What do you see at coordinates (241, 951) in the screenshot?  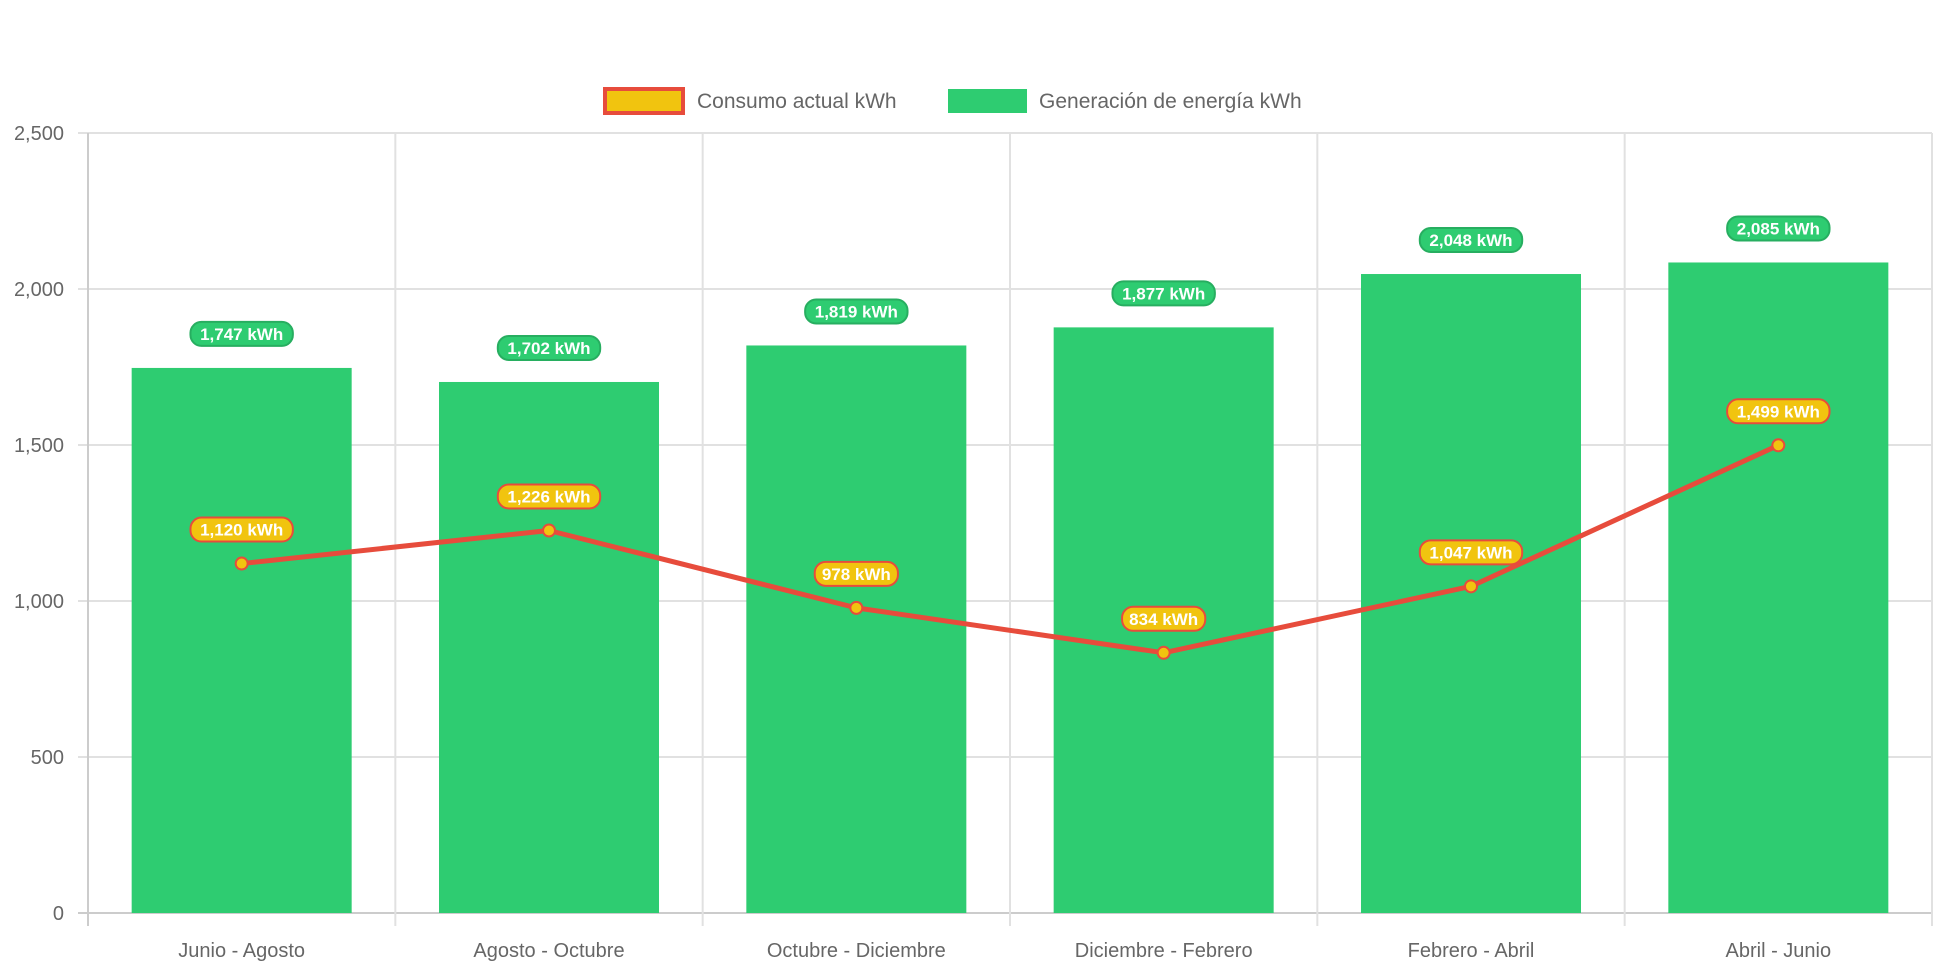 I see `x-tick-label: Junio - Agosto` at bounding box center [241, 951].